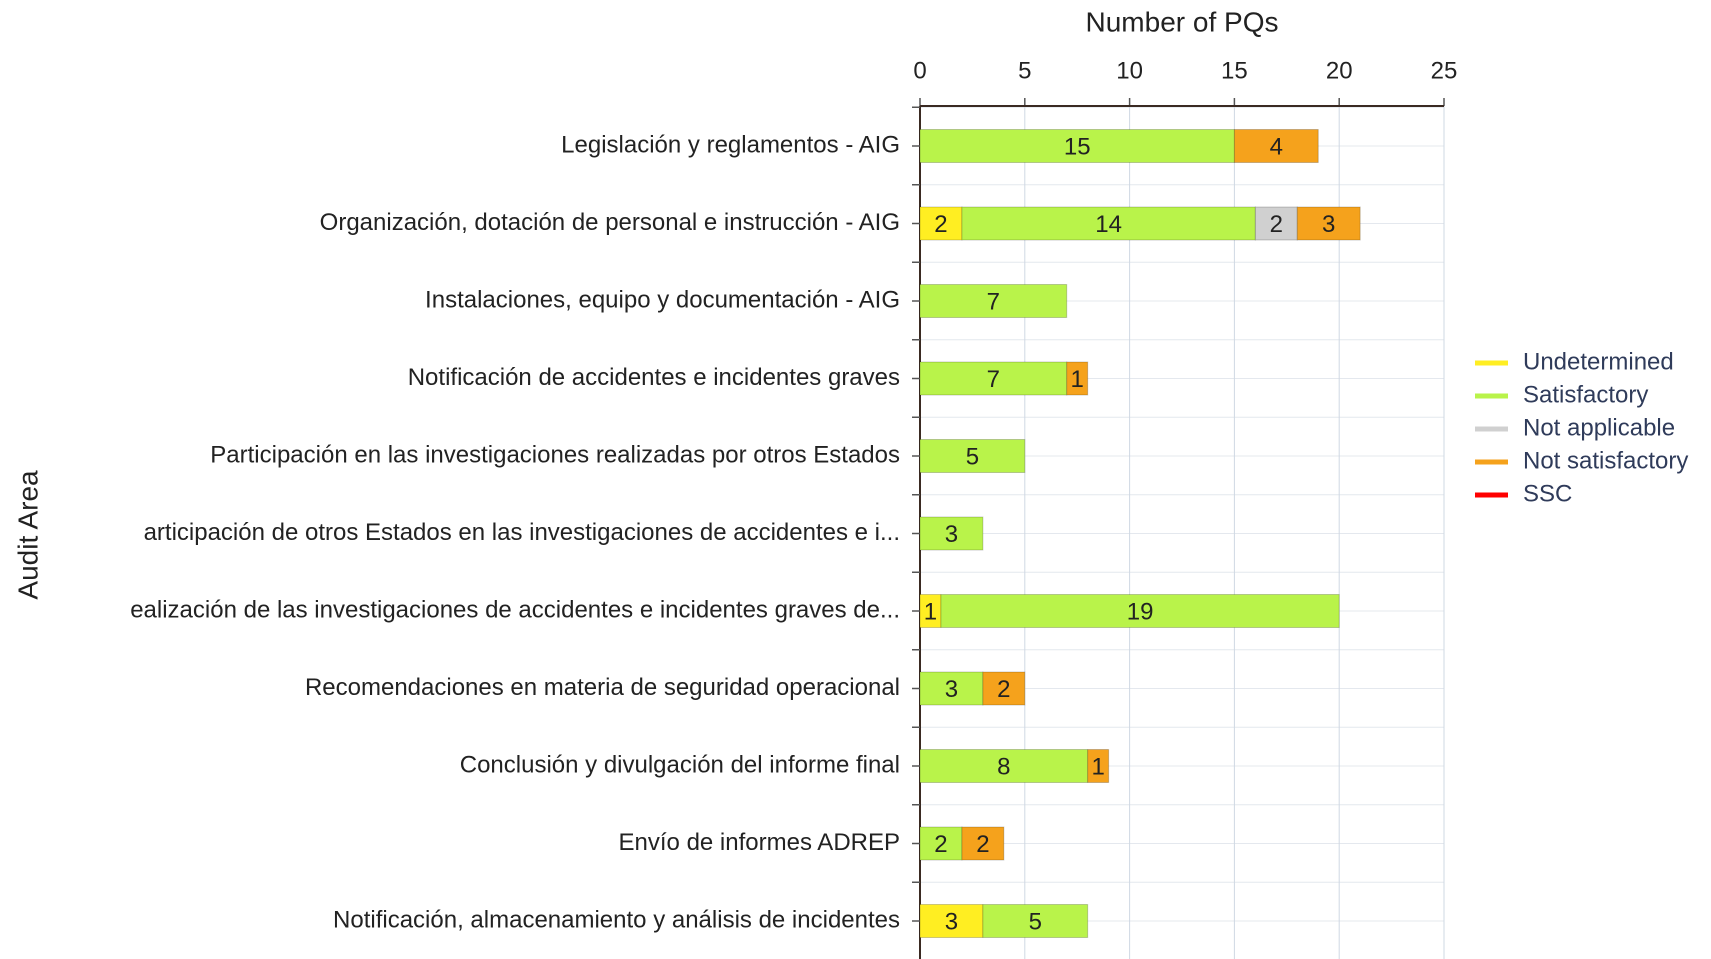 The height and width of the screenshot is (959, 1711). I want to click on legend-label: Not satisfactory, so click(1605, 460).